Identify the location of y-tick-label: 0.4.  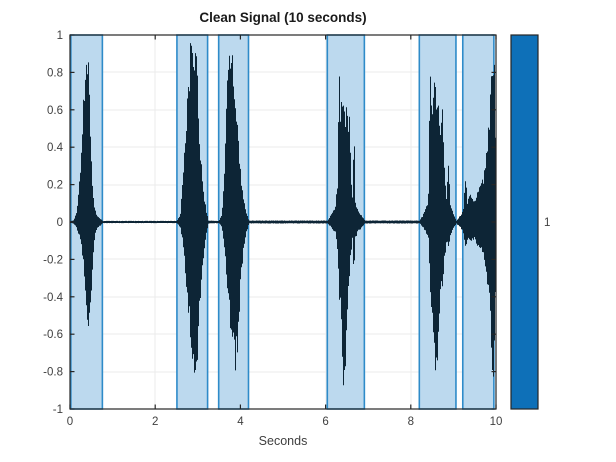
(55, 148).